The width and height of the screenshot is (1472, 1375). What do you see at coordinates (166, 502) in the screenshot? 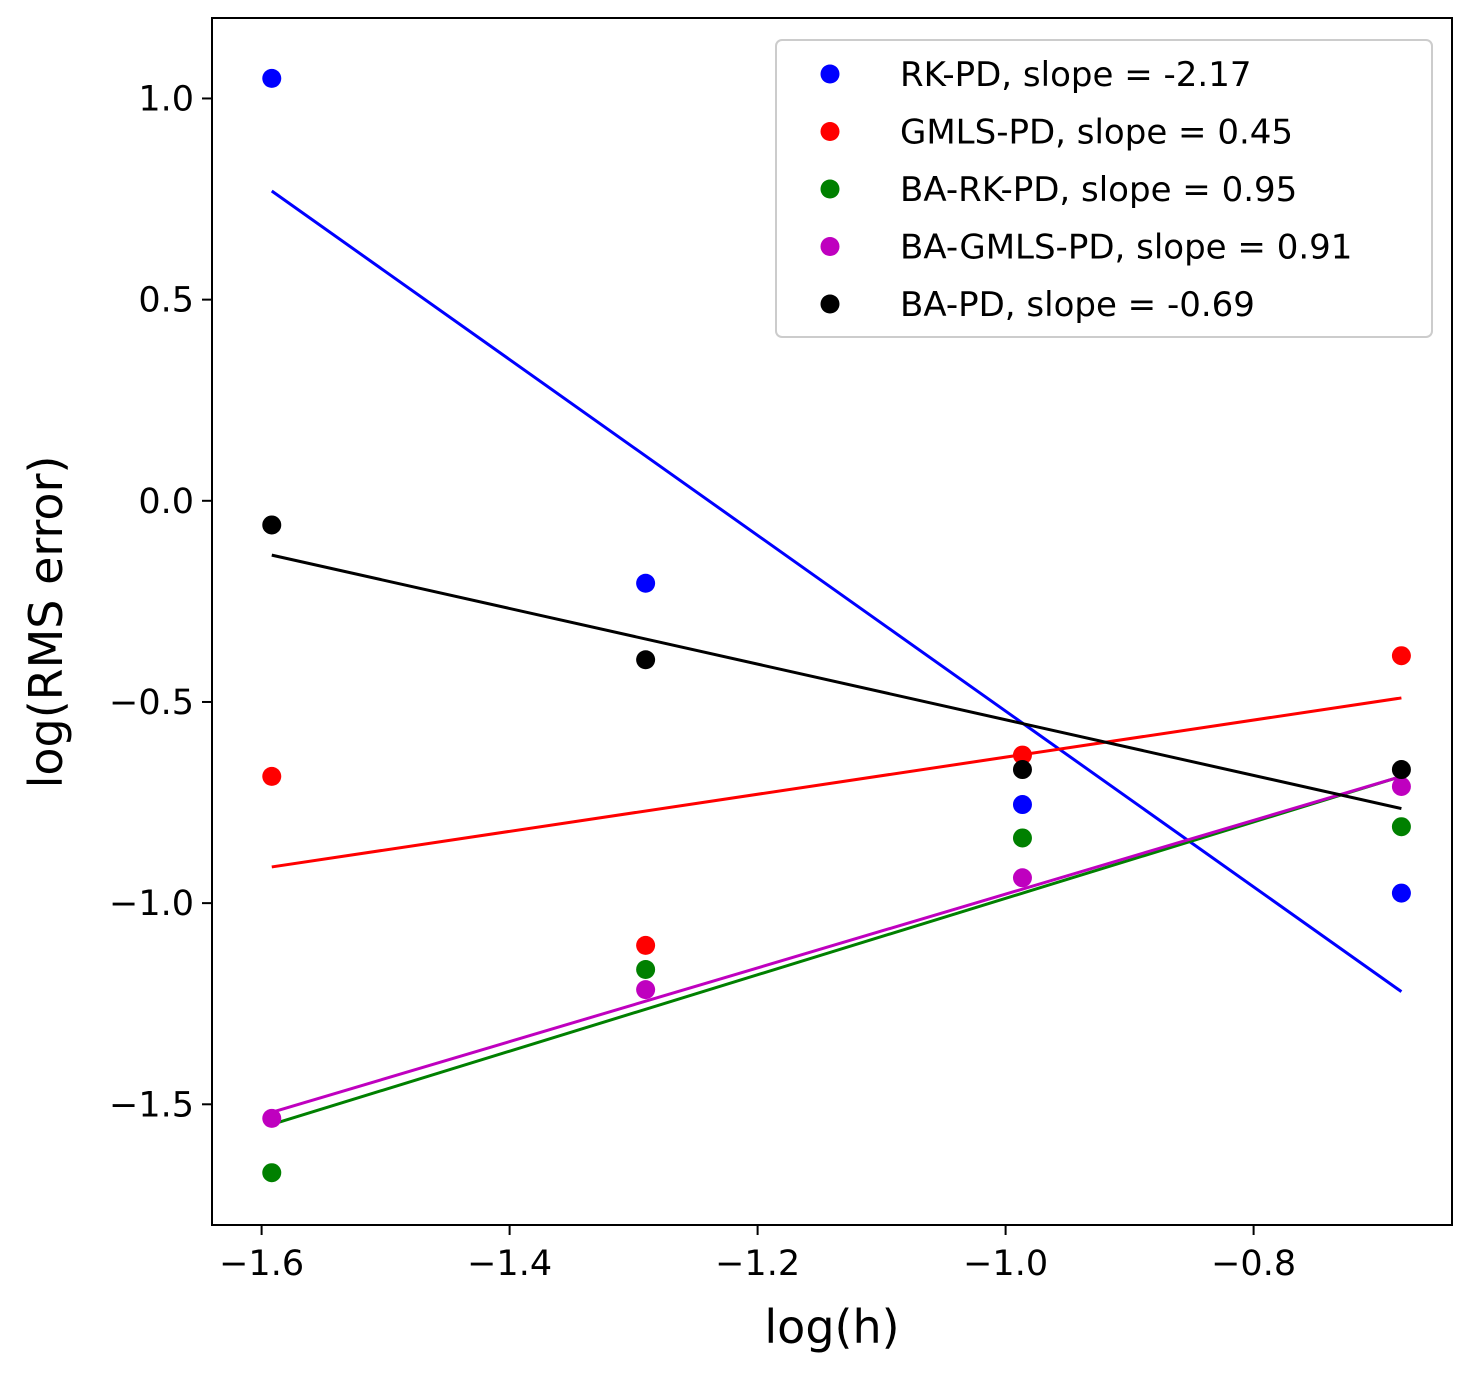
I see `y-tick-label: 0.0` at bounding box center [166, 502].